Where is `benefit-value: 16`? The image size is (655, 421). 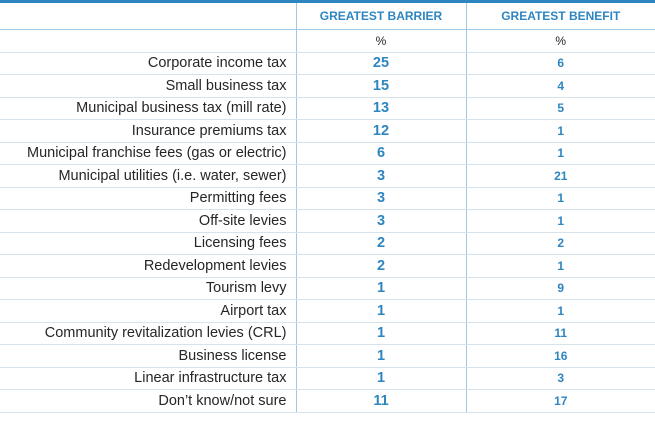
benefit-value: 16 is located at coordinates (560, 356).